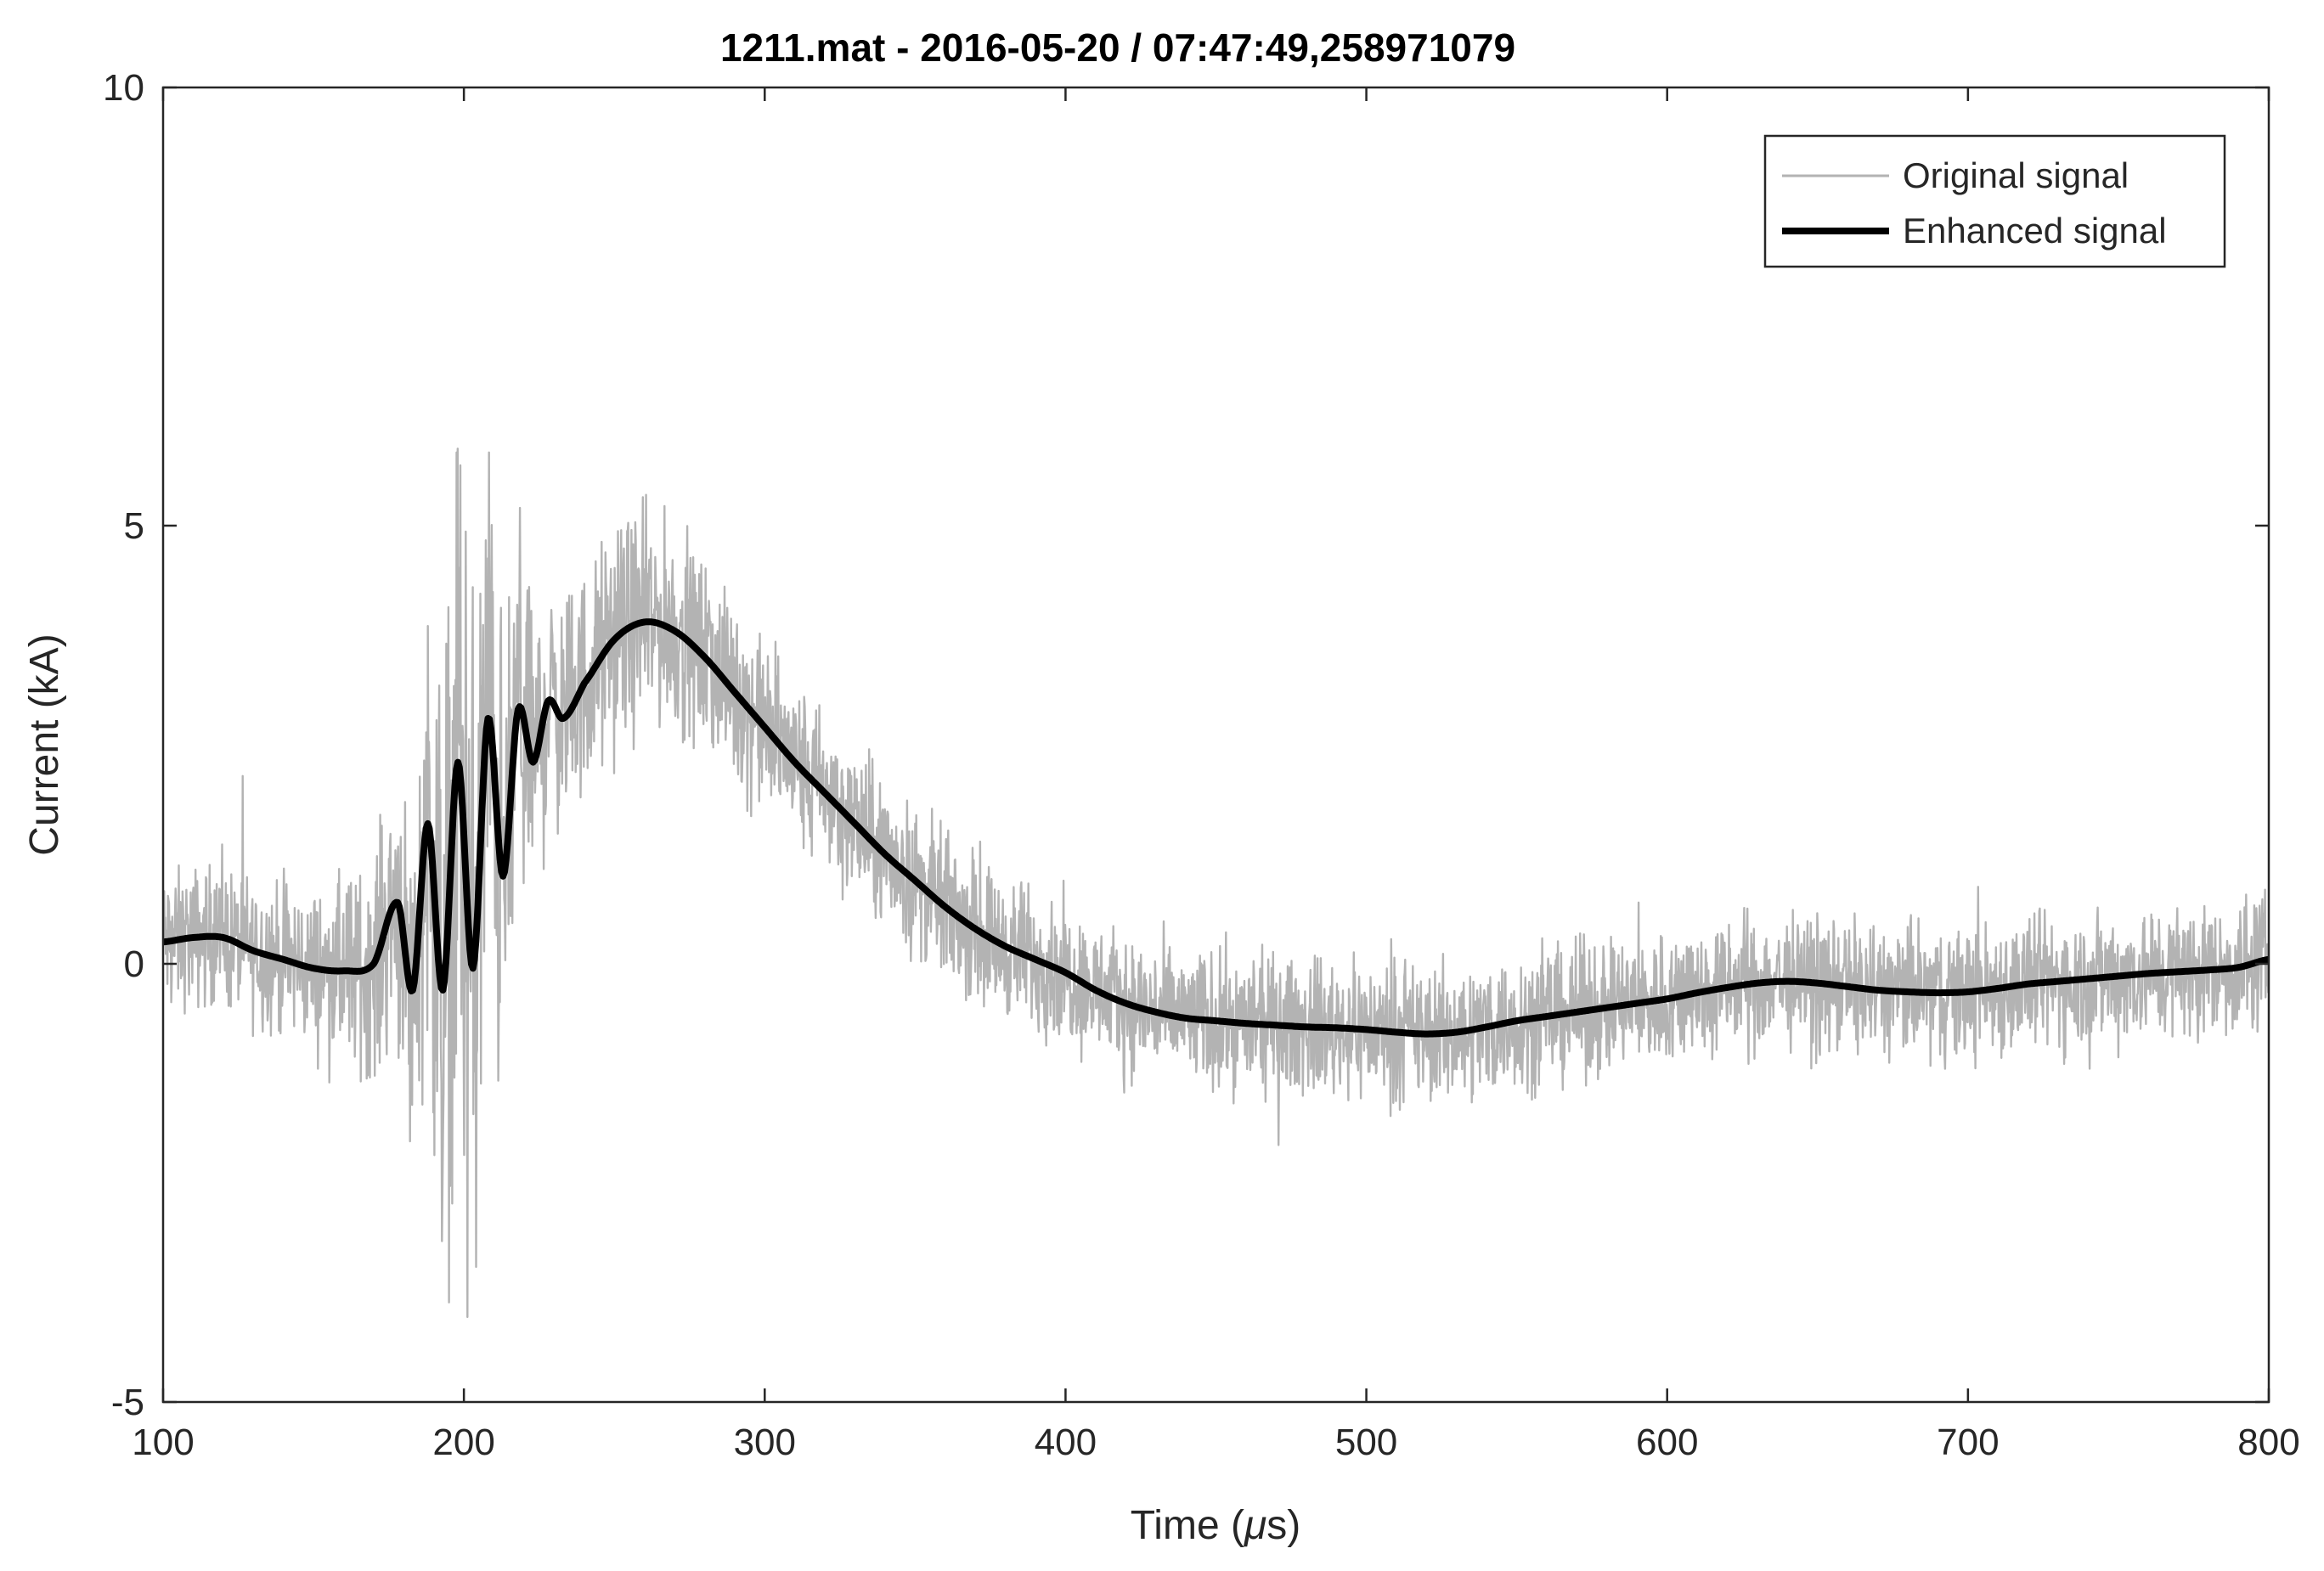 The width and height of the screenshot is (2324, 1571). Describe the element at coordinates (1255, 1525) in the screenshot. I see `x-axis-label-mu: μ` at that location.